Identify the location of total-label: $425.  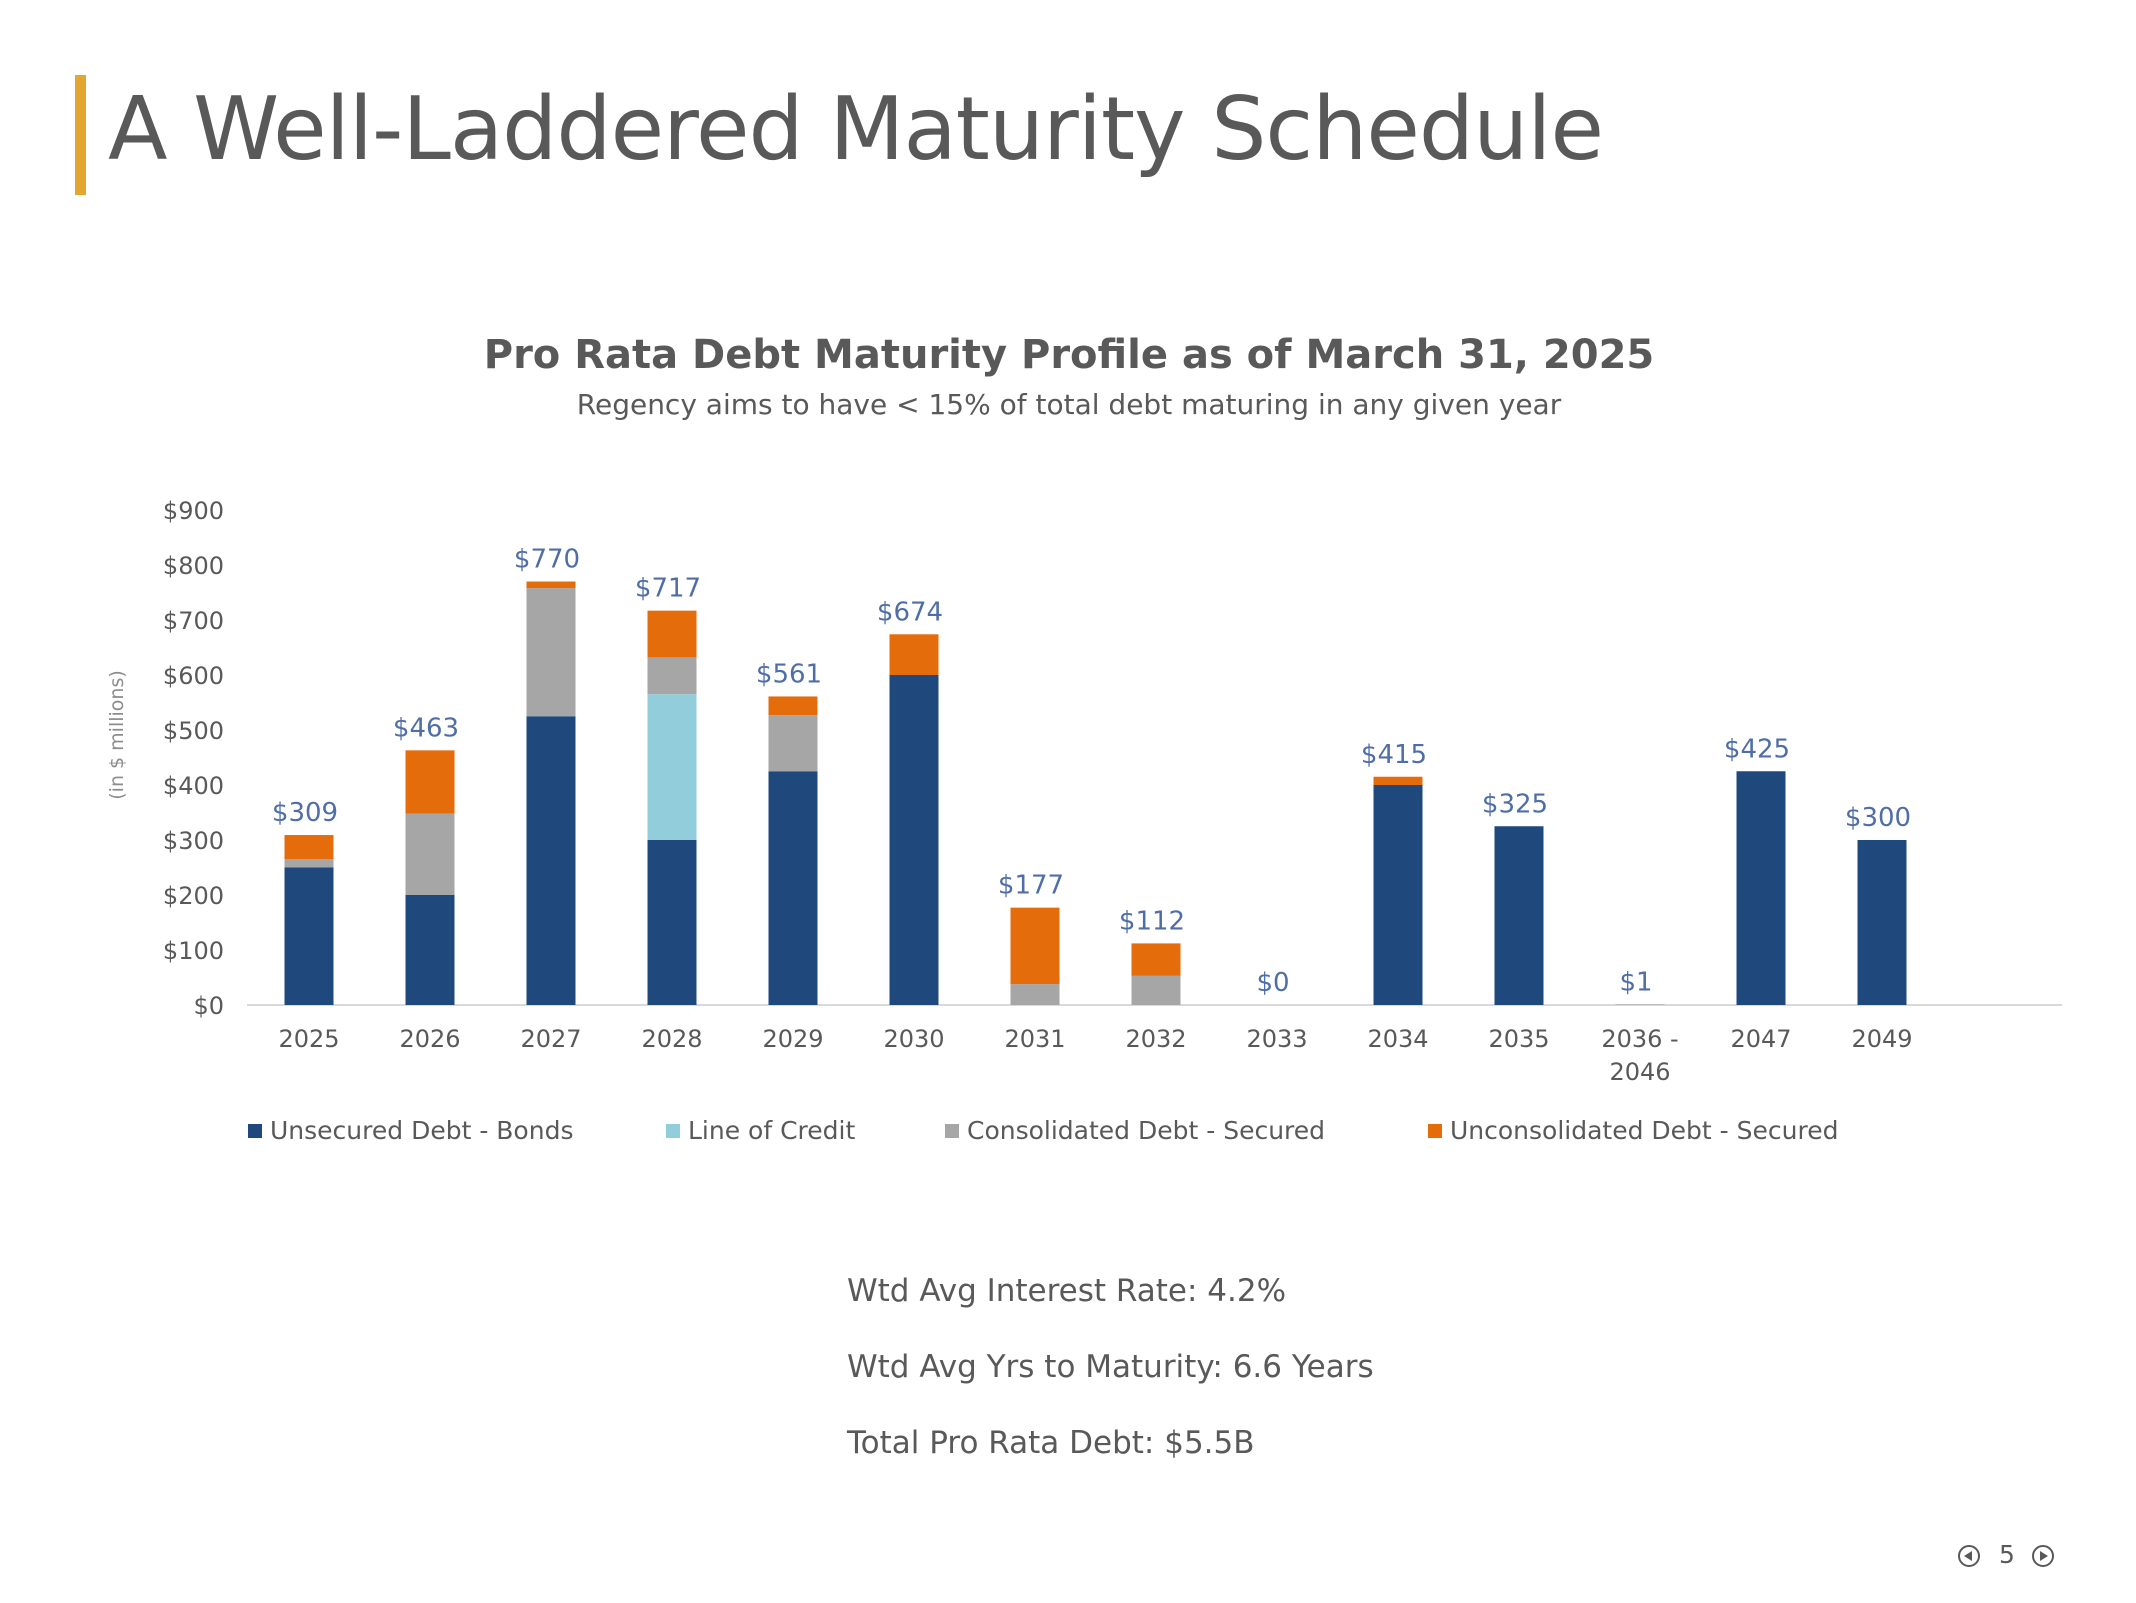
(1757, 749).